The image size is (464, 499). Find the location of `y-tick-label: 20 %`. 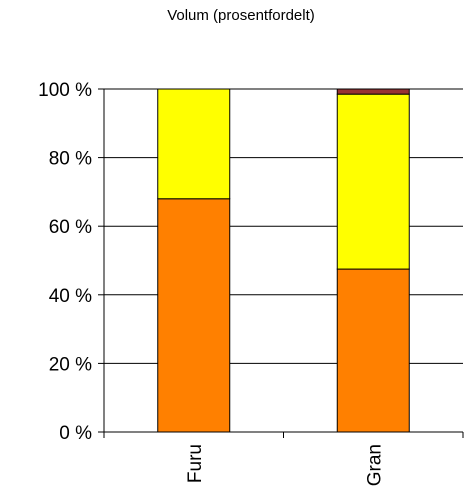

y-tick-label: 20 % is located at coordinates (70, 364).